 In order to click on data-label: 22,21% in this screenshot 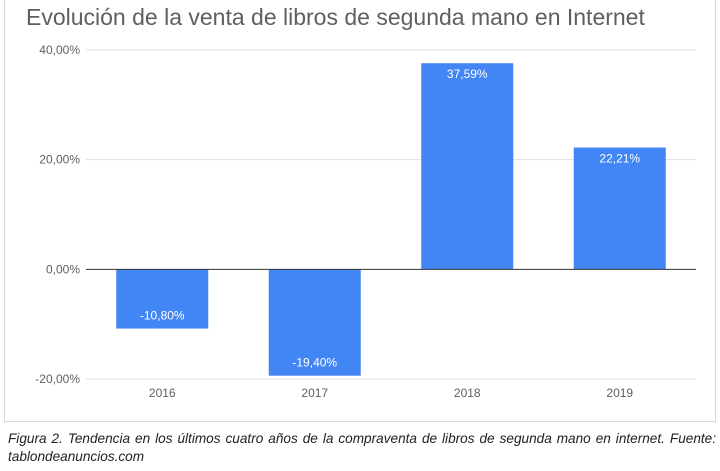, I will do `click(619, 159)`.